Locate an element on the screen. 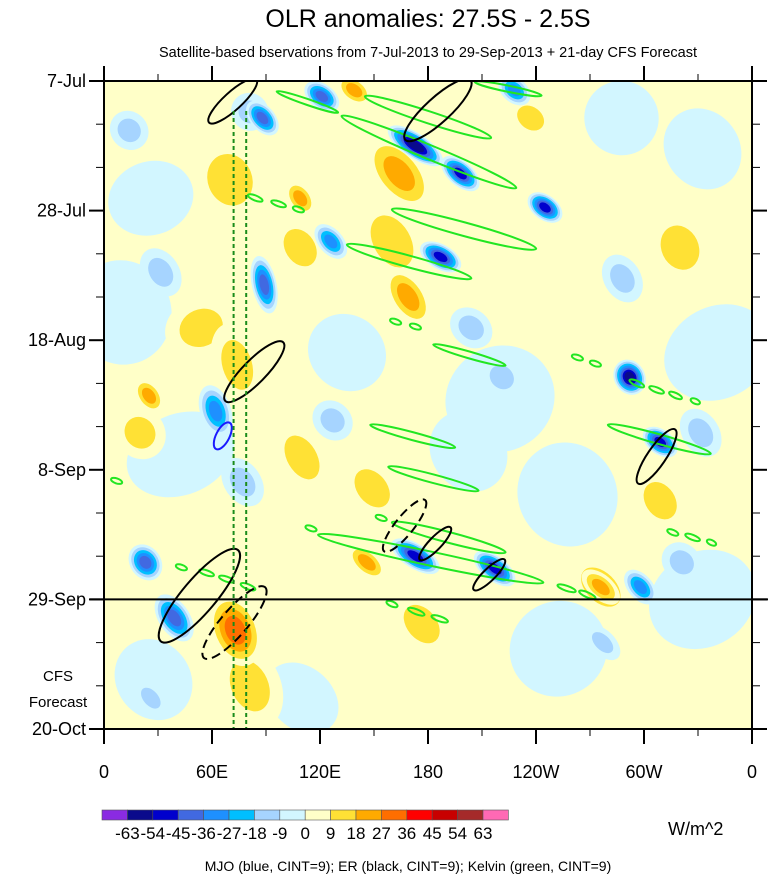  colorbar-unit: W/m^2 is located at coordinates (695, 829).